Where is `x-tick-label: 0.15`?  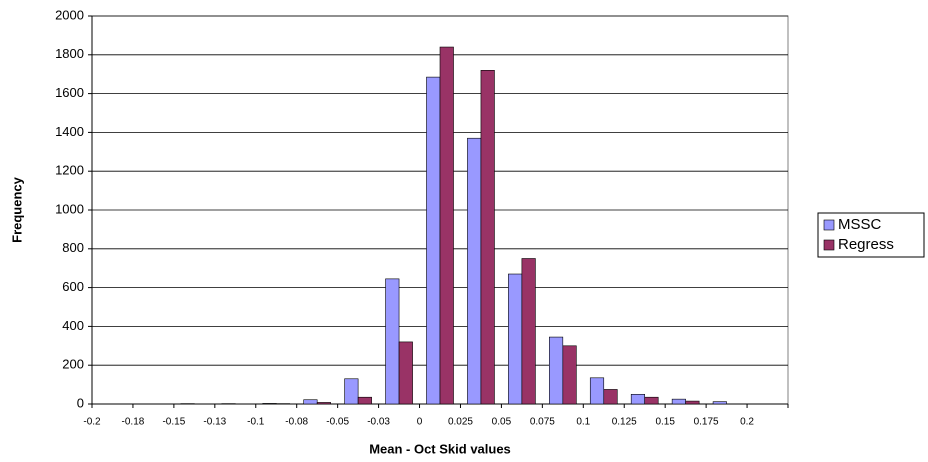
x-tick-label: 0.15 is located at coordinates (665, 422).